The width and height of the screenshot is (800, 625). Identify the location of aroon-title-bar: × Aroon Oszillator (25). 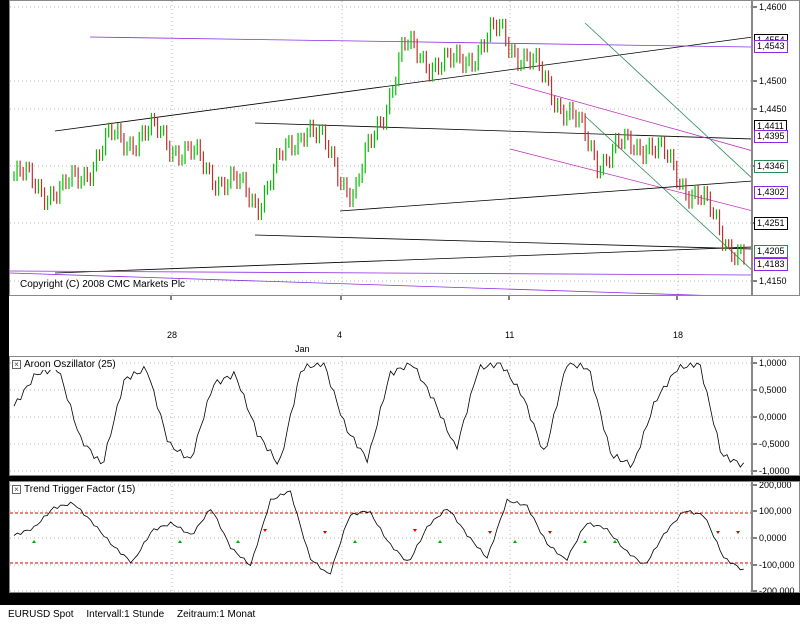
(65, 364).